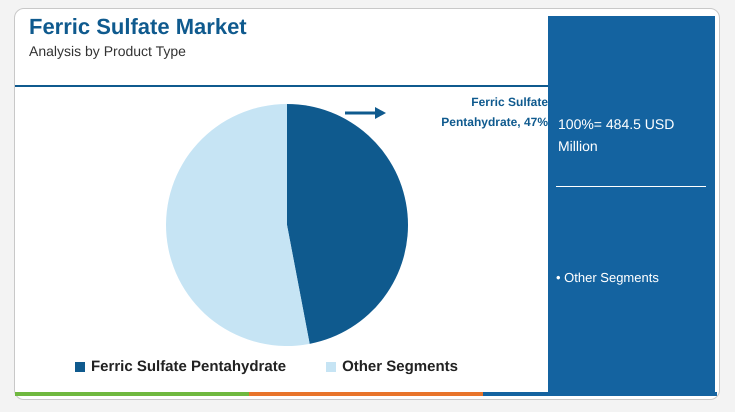  I want to click on data-label: Ferric Sulfate Pentahydrate, 47%, so click(494, 112).